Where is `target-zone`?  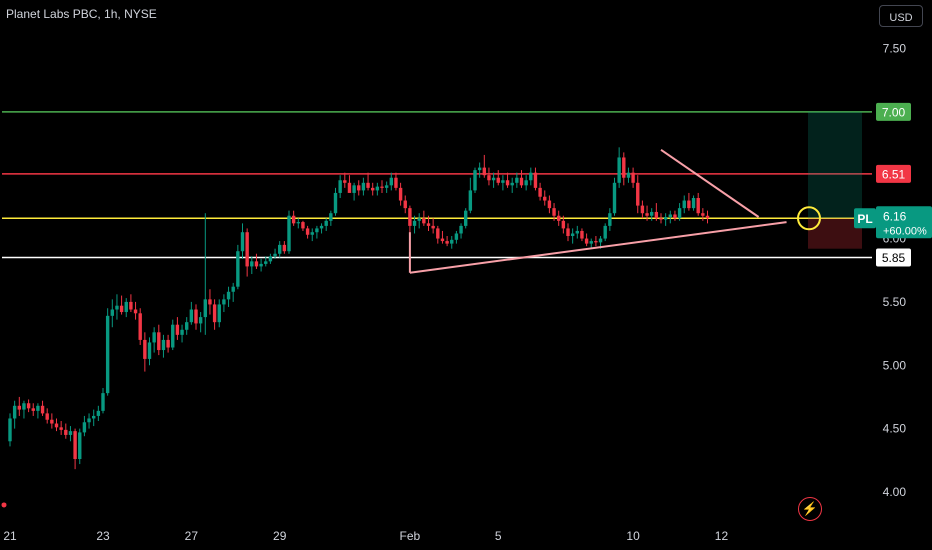 target-zone is located at coordinates (835, 165).